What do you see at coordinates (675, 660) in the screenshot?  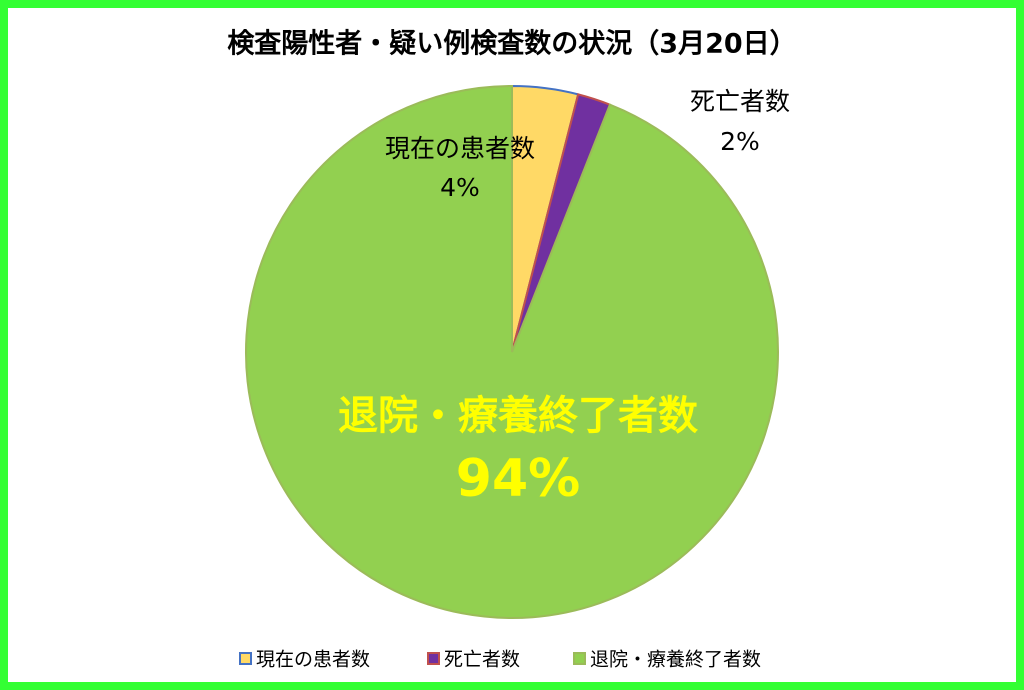 I see `legend-label: 退院・療養終了者数` at bounding box center [675, 660].